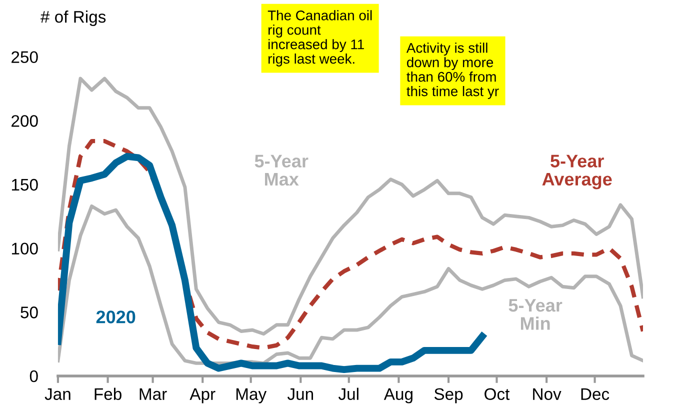 The image size is (674, 406). Describe the element at coordinates (153, 394) in the screenshot. I see `x-tick-label: Mar` at that location.